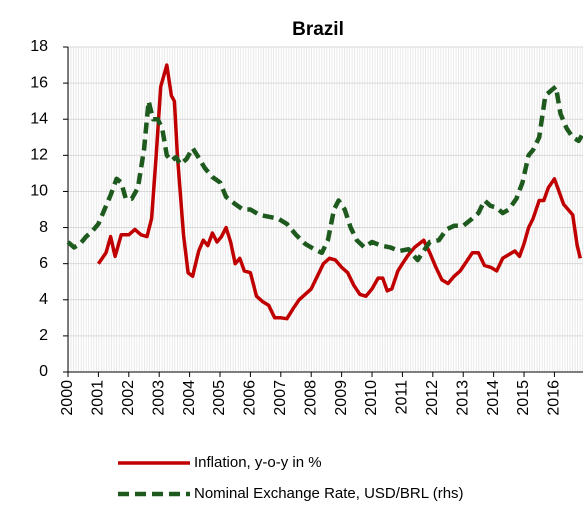 The height and width of the screenshot is (506, 583). What do you see at coordinates (43, 263) in the screenshot?
I see `y-tick-label: 6` at bounding box center [43, 263].